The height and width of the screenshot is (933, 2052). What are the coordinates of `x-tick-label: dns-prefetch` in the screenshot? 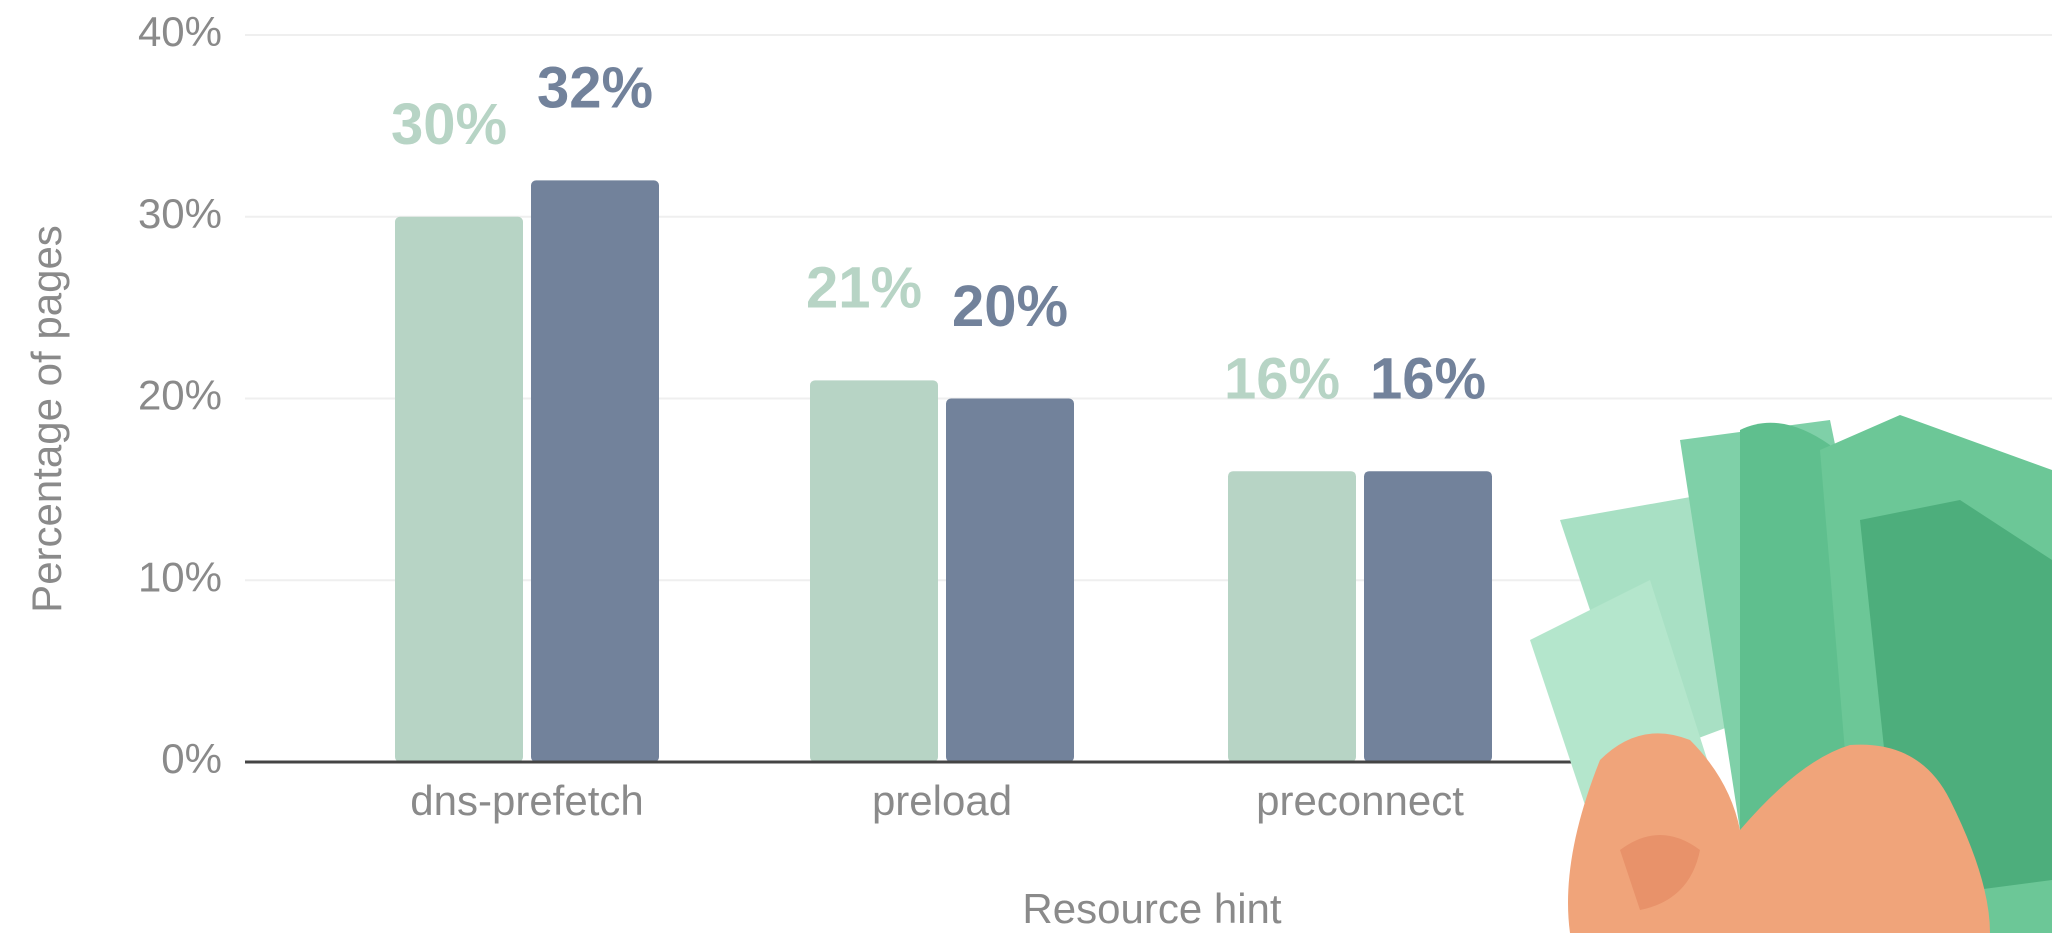 It's located at (526, 800).